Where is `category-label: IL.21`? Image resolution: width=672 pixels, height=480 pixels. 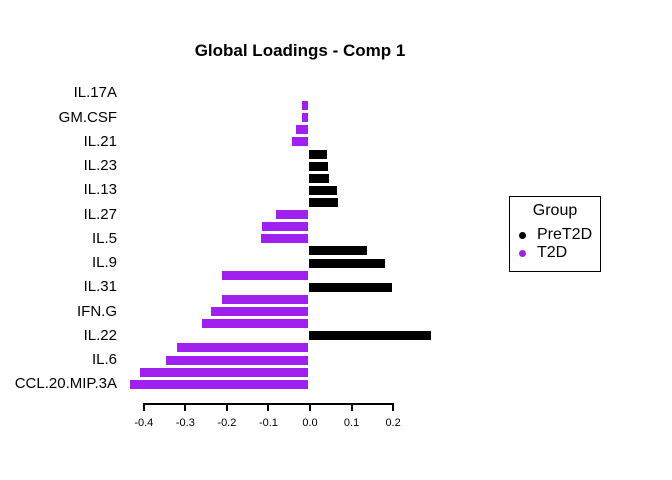 category-label: IL.21 is located at coordinates (100, 141).